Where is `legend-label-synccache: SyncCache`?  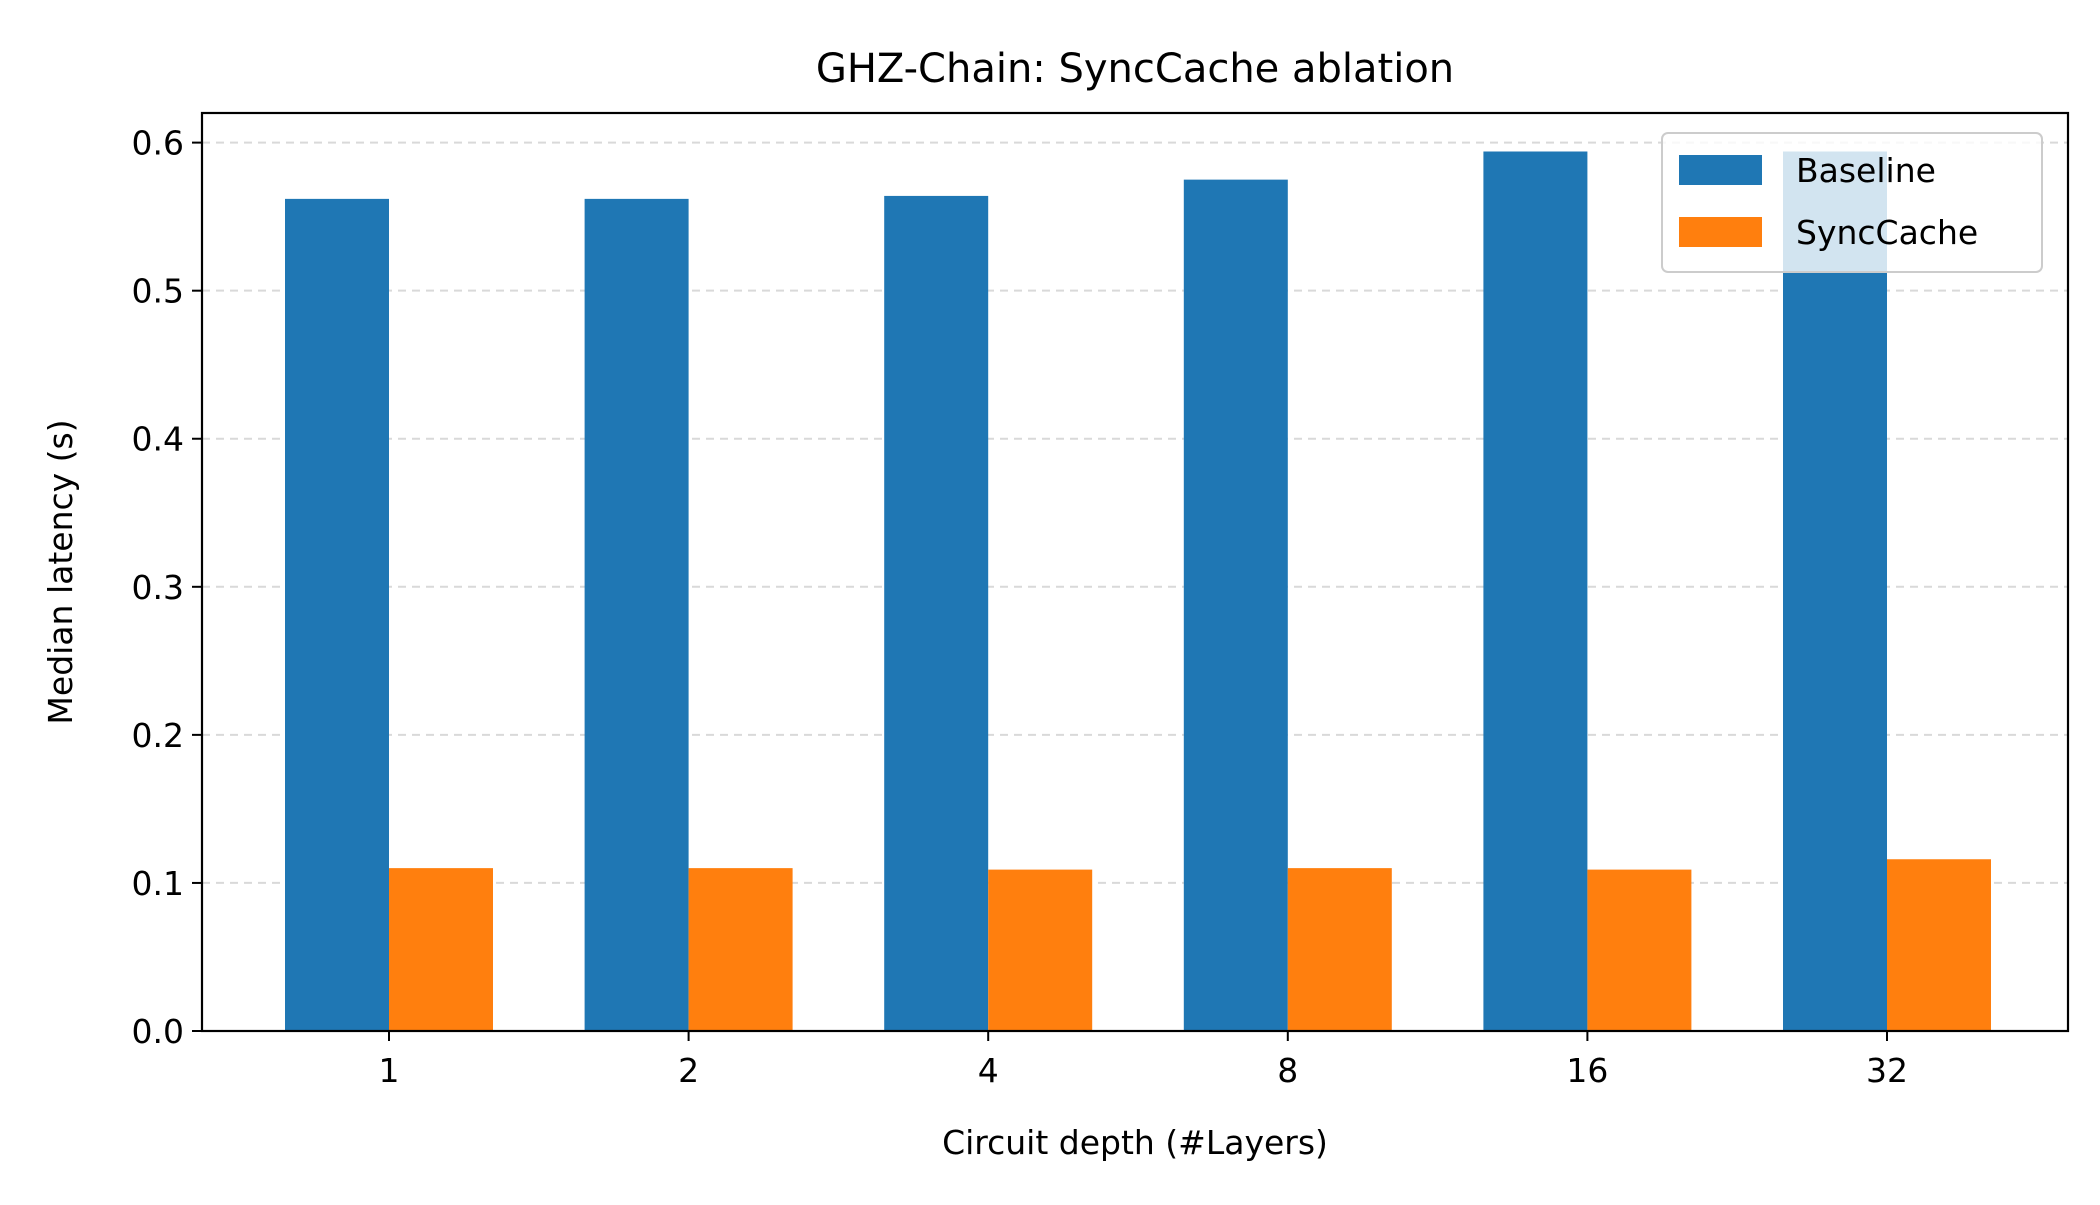 legend-label-synccache: SyncCache is located at coordinates (1887, 232).